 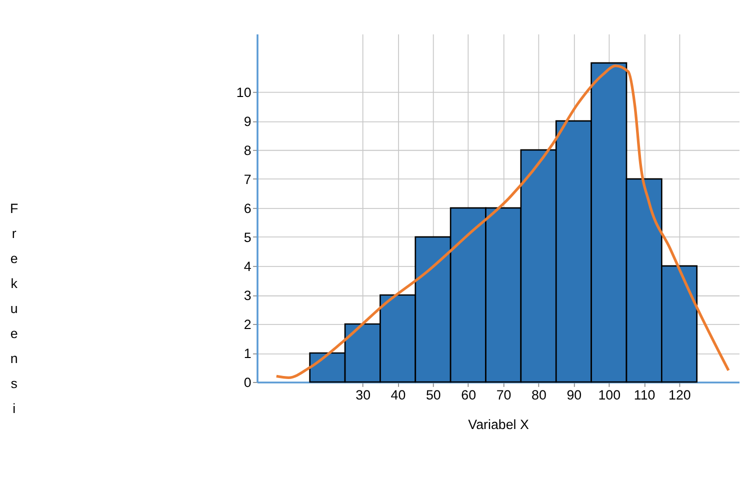 What do you see at coordinates (248, 295) in the screenshot?
I see `y-tick-label: 3` at bounding box center [248, 295].